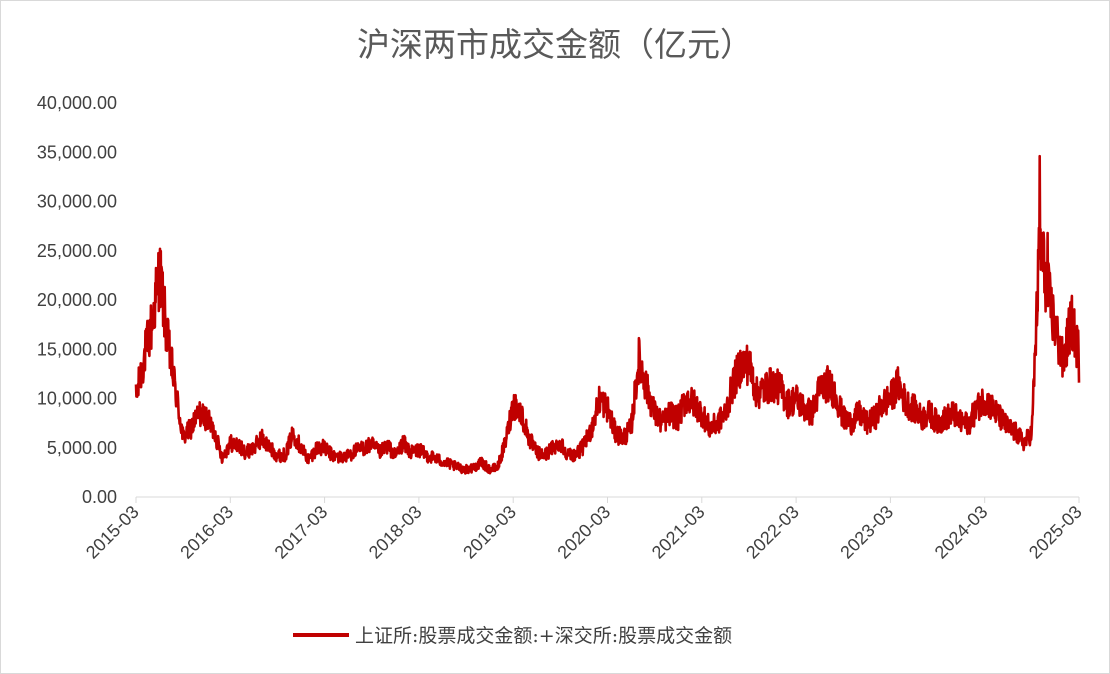 This screenshot has width=1110, height=674. Describe the element at coordinates (395, 532) in the screenshot. I see `x-tick-label: 2018-03` at that location.